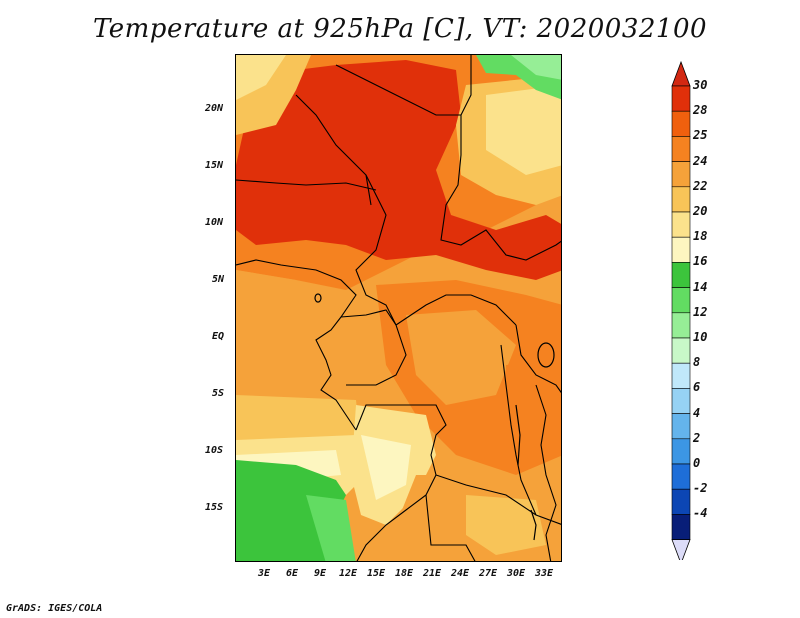 The height and width of the screenshot is (618, 800). What do you see at coordinates (697, 437) in the screenshot?
I see `colorbar-label: 2` at bounding box center [697, 437].